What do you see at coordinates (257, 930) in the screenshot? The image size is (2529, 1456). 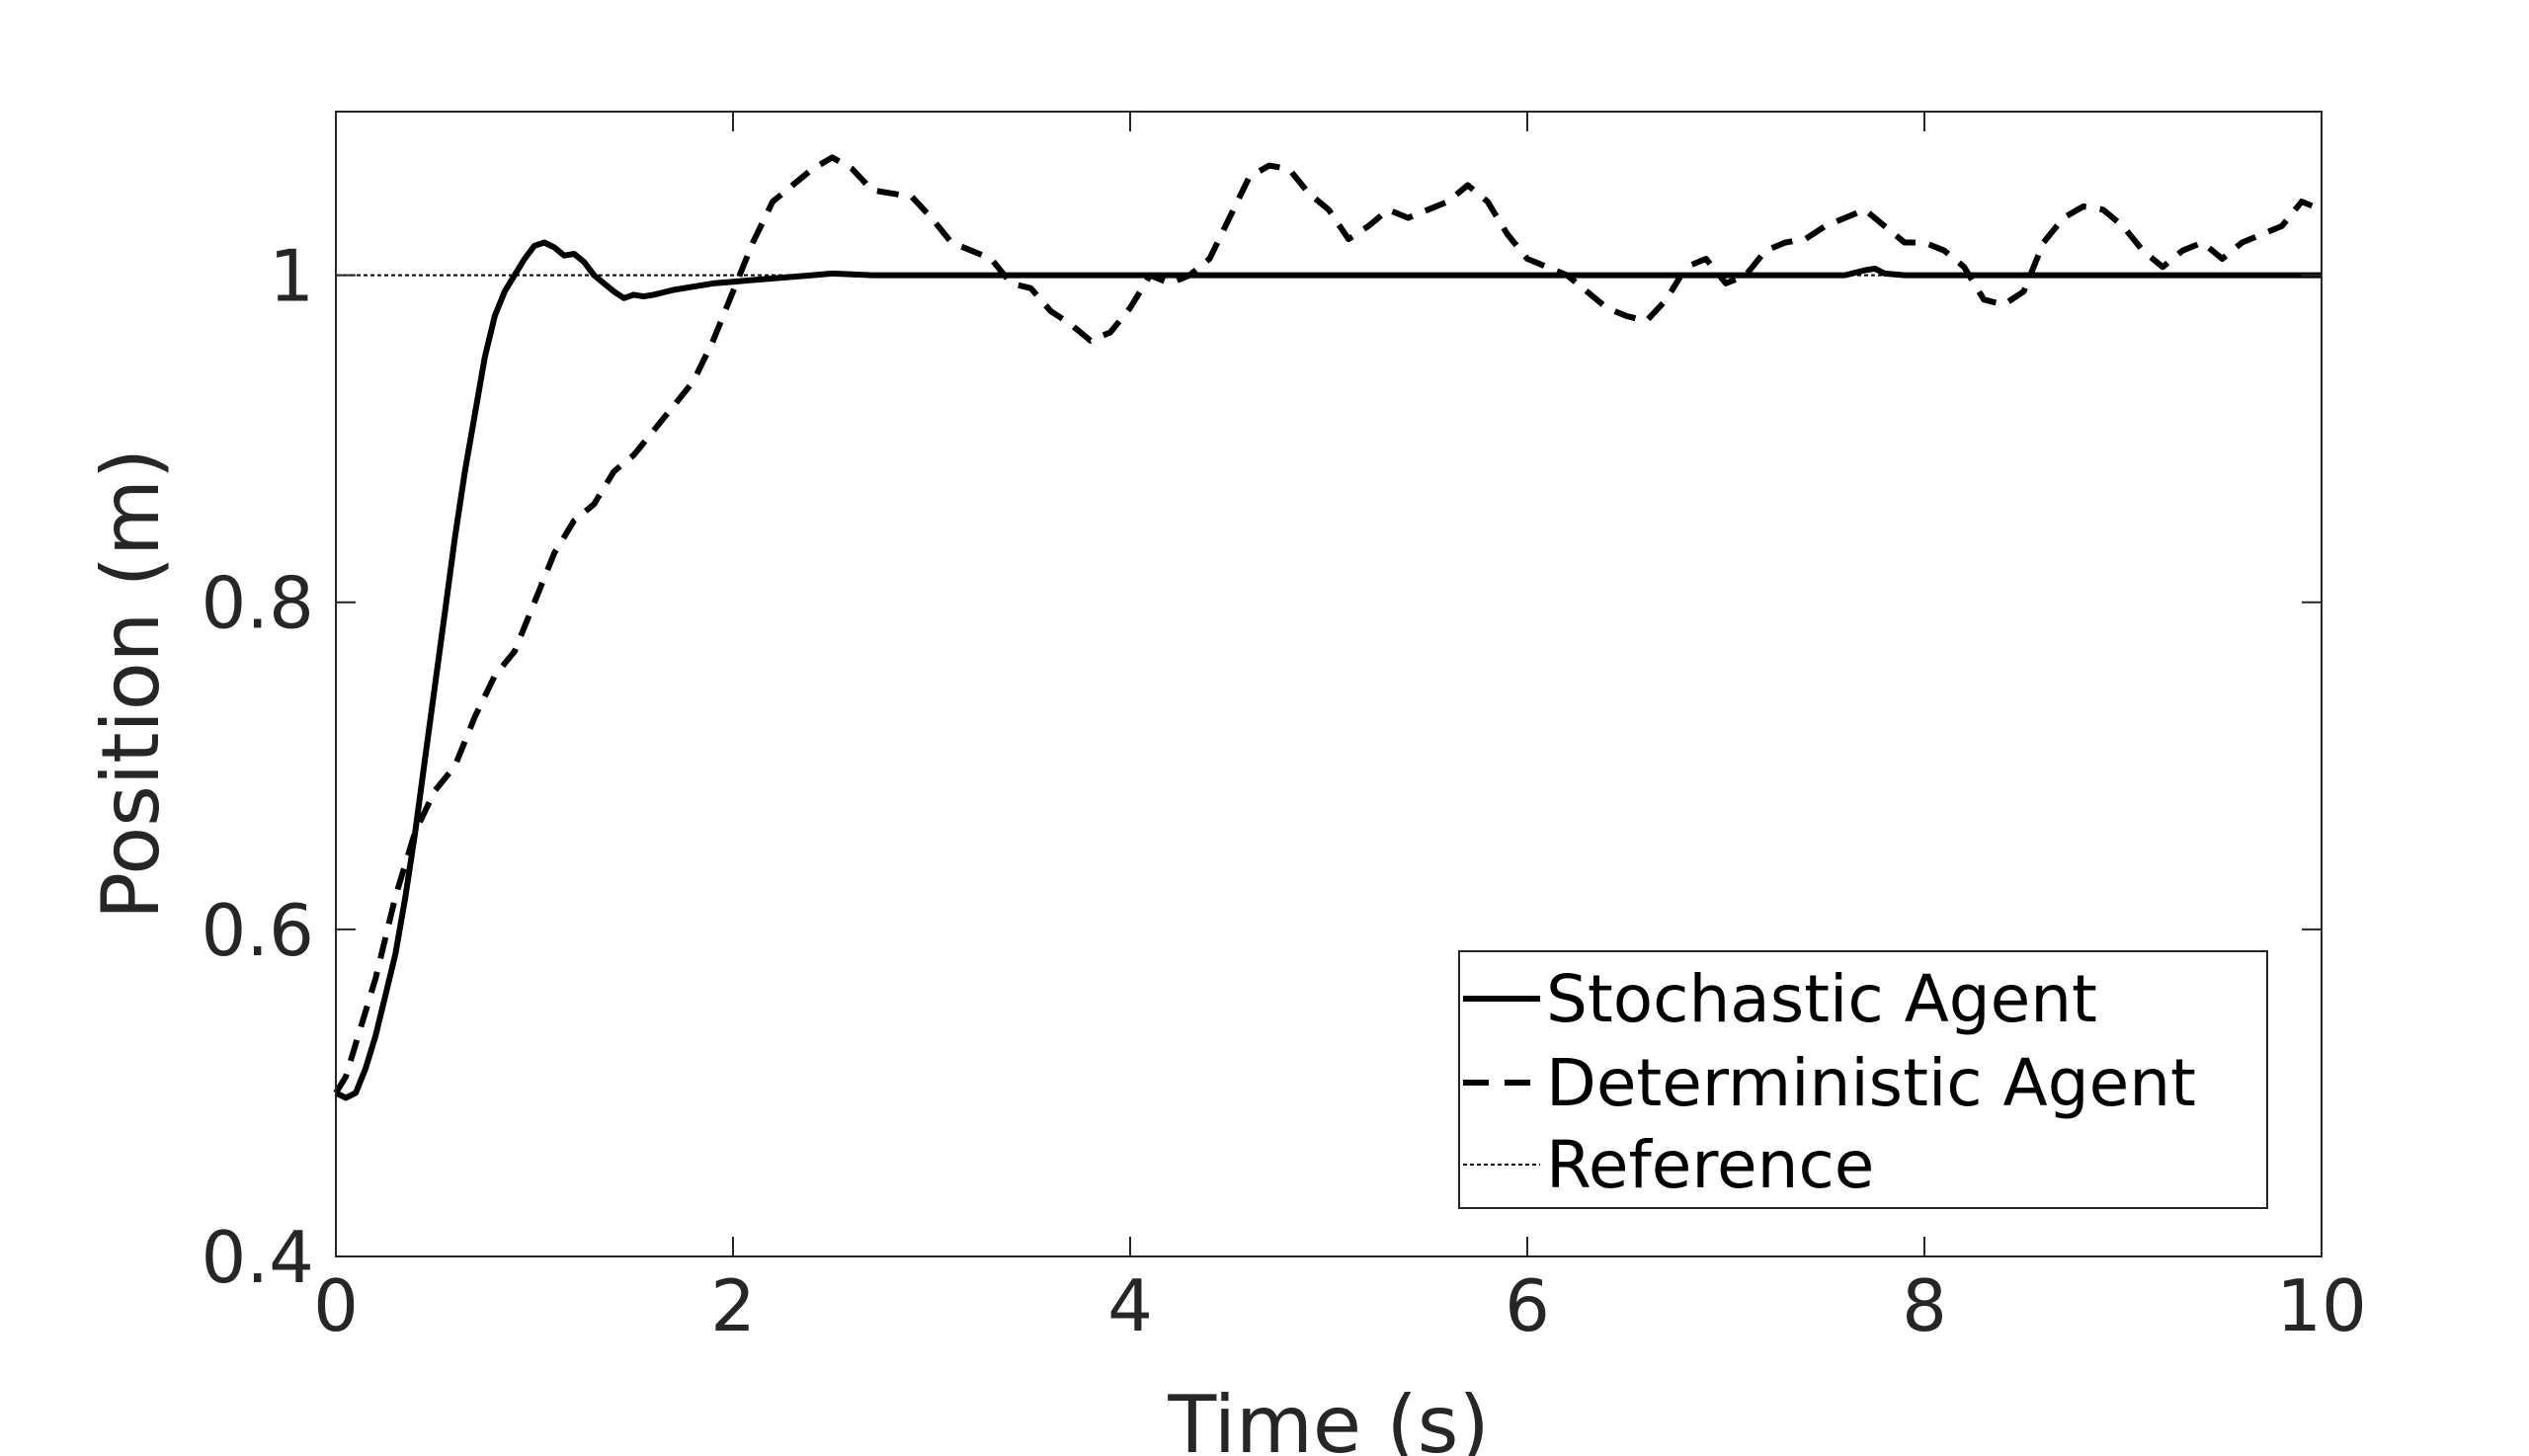 I see `y-tick-label: 0.6` at bounding box center [257, 930].